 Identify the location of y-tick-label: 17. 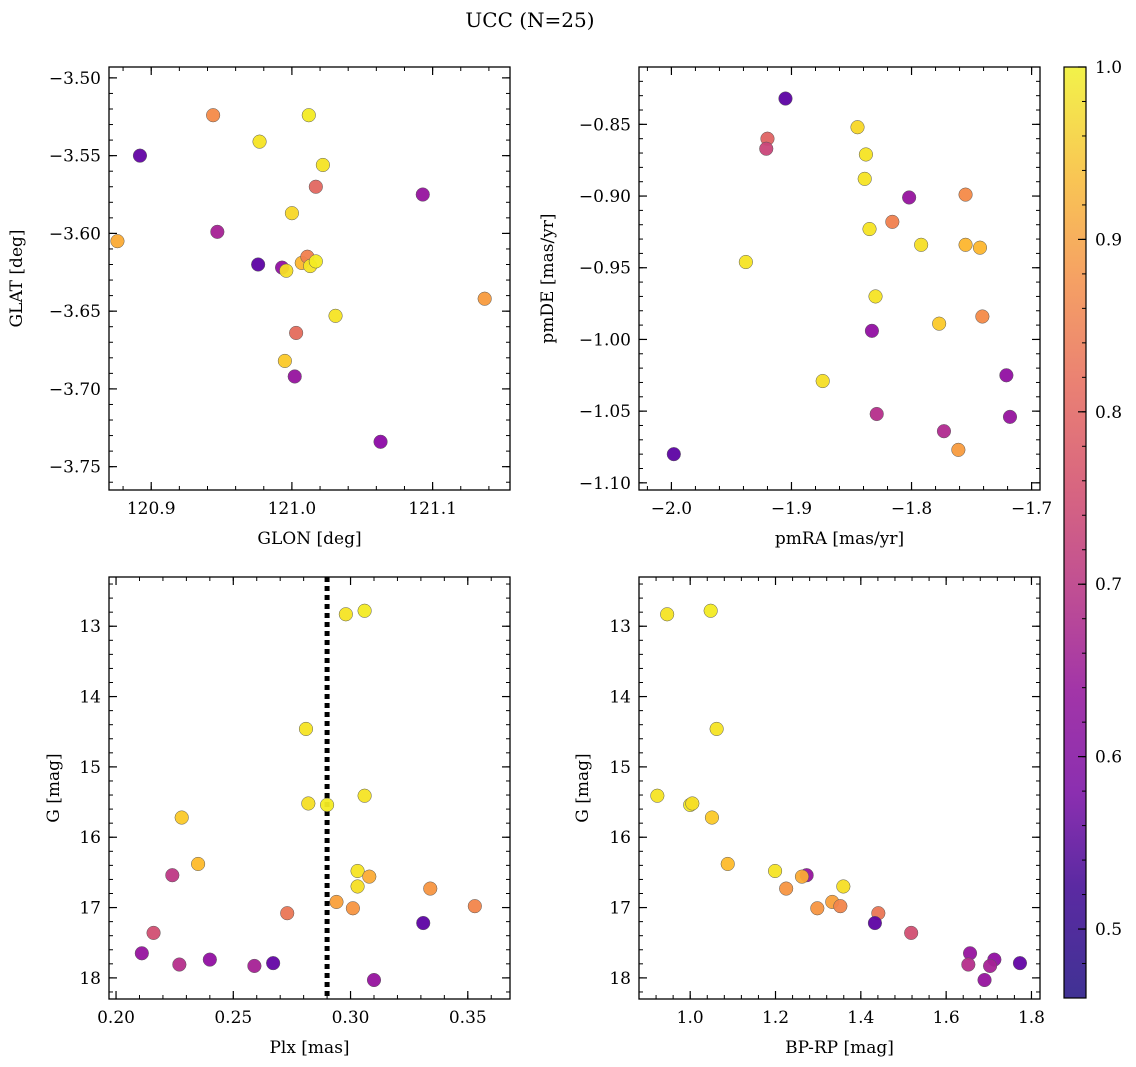
(90, 909).